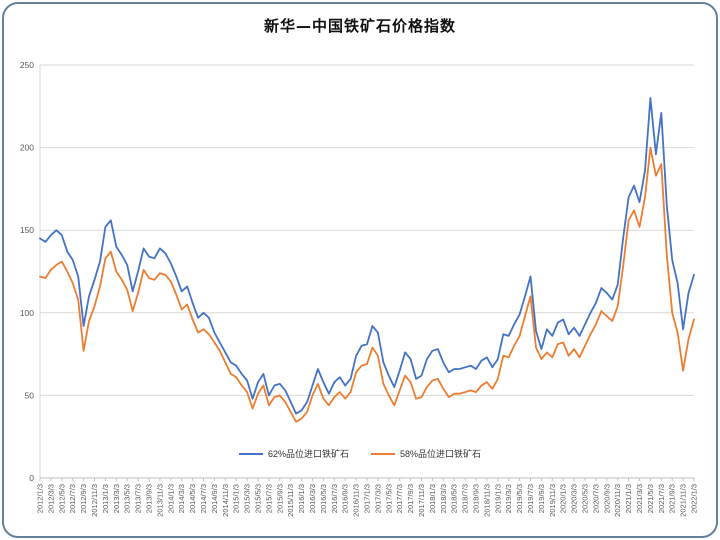 This screenshot has height=540, width=720. What do you see at coordinates (94, 500) in the screenshot?
I see `x-tick-label: 2012/11/3` at bounding box center [94, 500].